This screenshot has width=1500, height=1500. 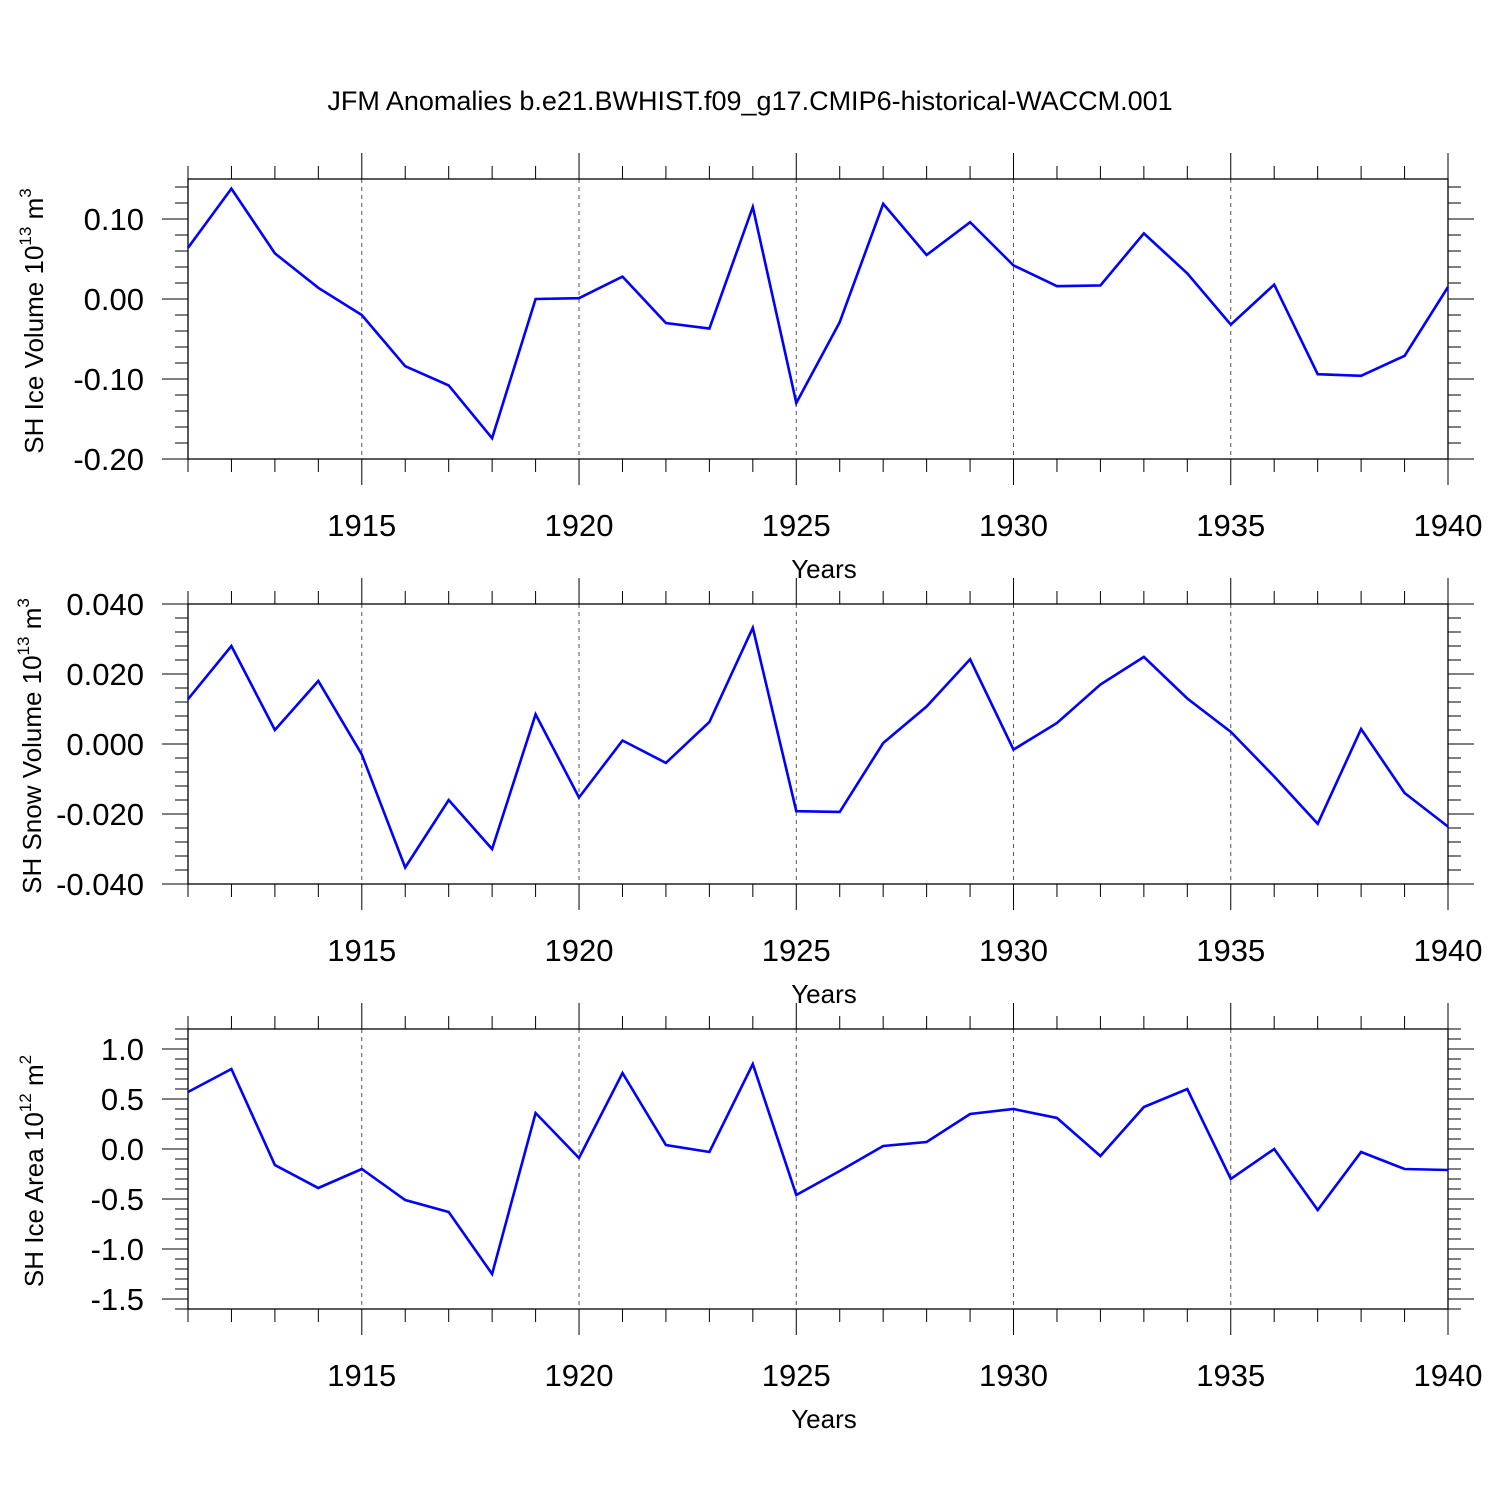 What do you see at coordinates (122, 1049) in the screenshot?
I see `y-tick-label: 1.0` at bounding box center [122, 1049].